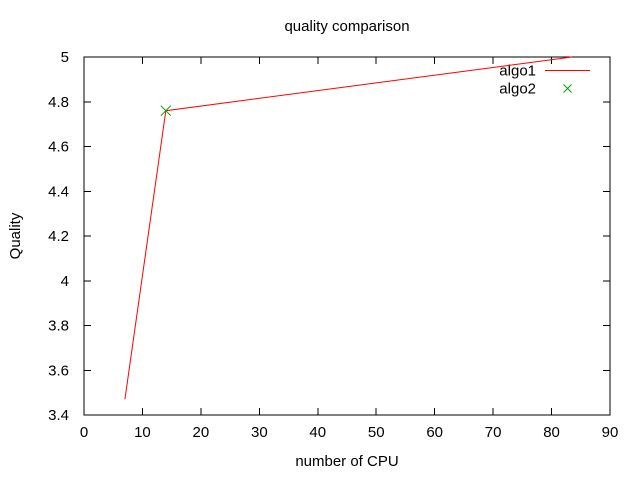 The width and height of the screenshot is (640, 480). Describe the element at coordinates (346, 26) in the screenshot. I see `chart-title: quality comparison` at that location.